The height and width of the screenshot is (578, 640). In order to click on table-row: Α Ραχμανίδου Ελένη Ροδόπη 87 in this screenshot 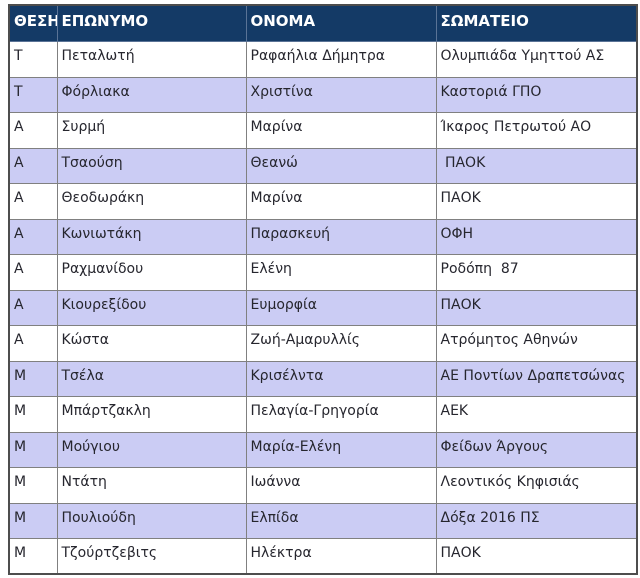, I will do `click(323, 272)`.